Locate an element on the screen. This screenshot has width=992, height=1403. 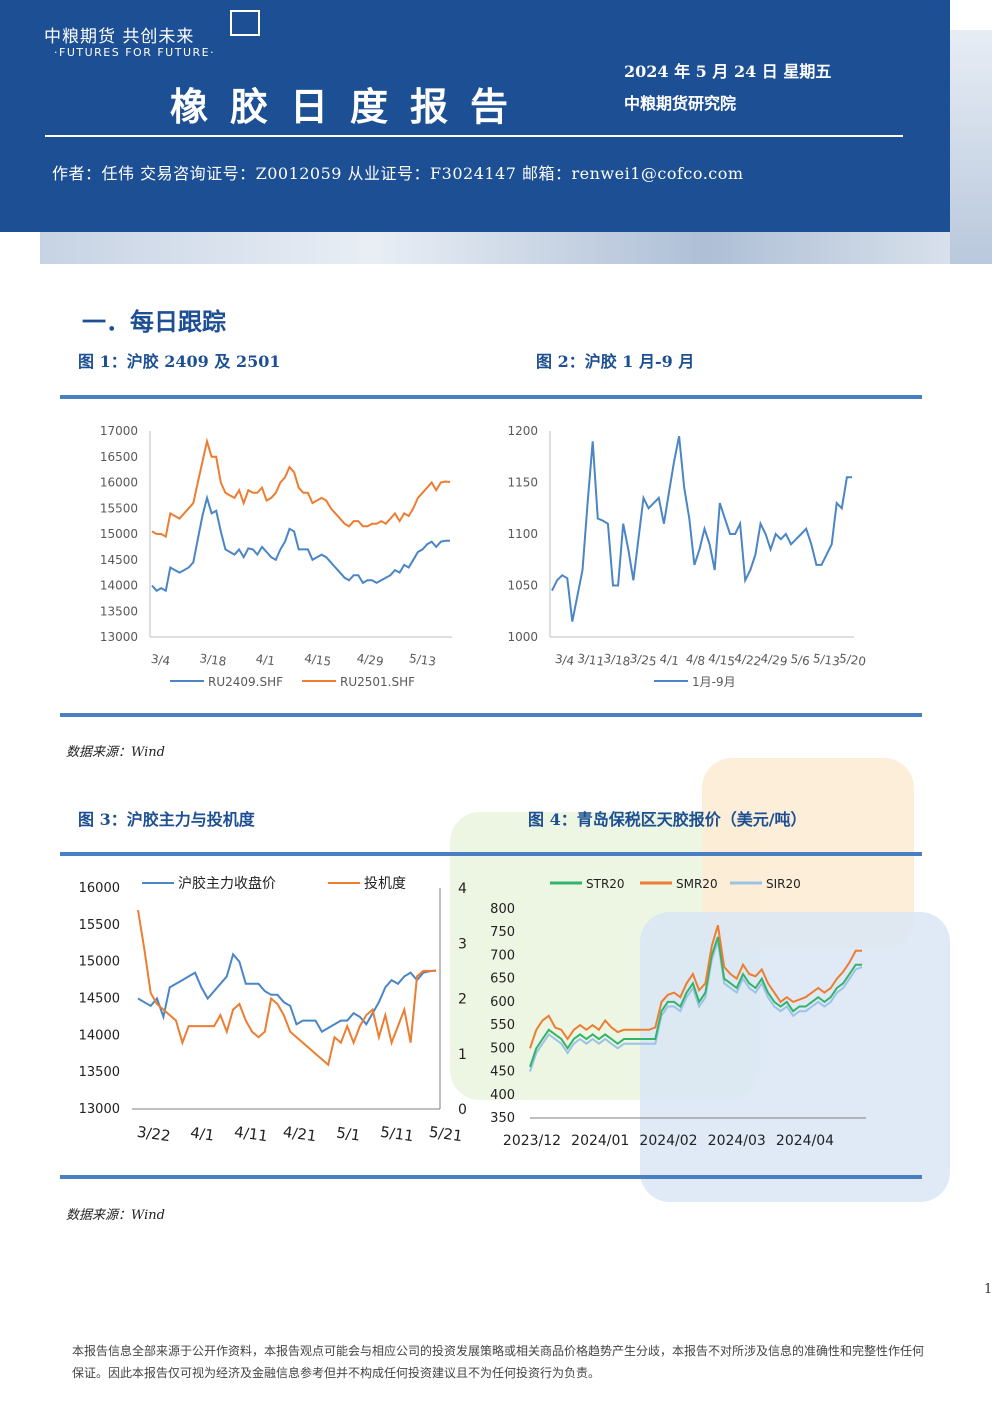
y-tick-label: 1450 is located at coordinates (502, 1072).